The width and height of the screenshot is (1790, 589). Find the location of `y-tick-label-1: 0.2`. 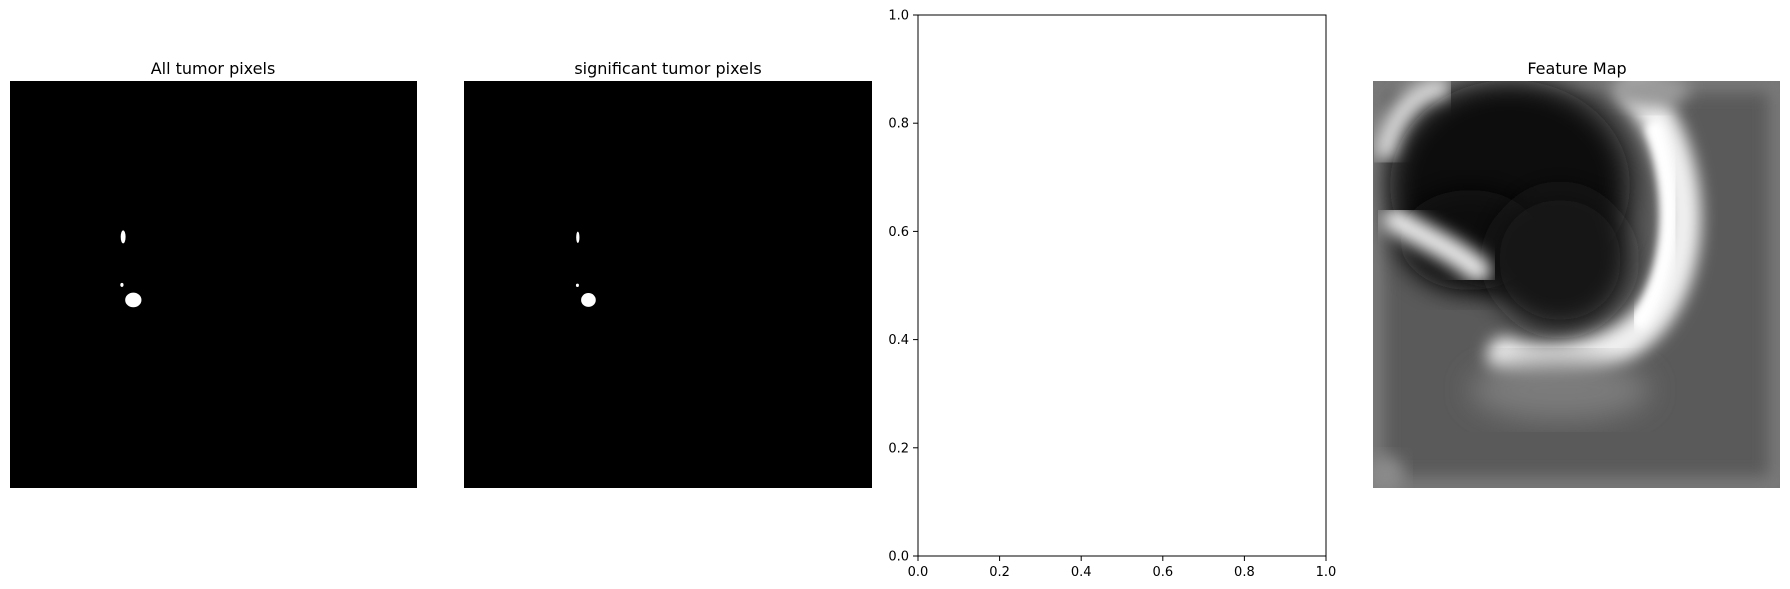

y-tick-label-1: 0.2 is located at coordinates (898, 448).